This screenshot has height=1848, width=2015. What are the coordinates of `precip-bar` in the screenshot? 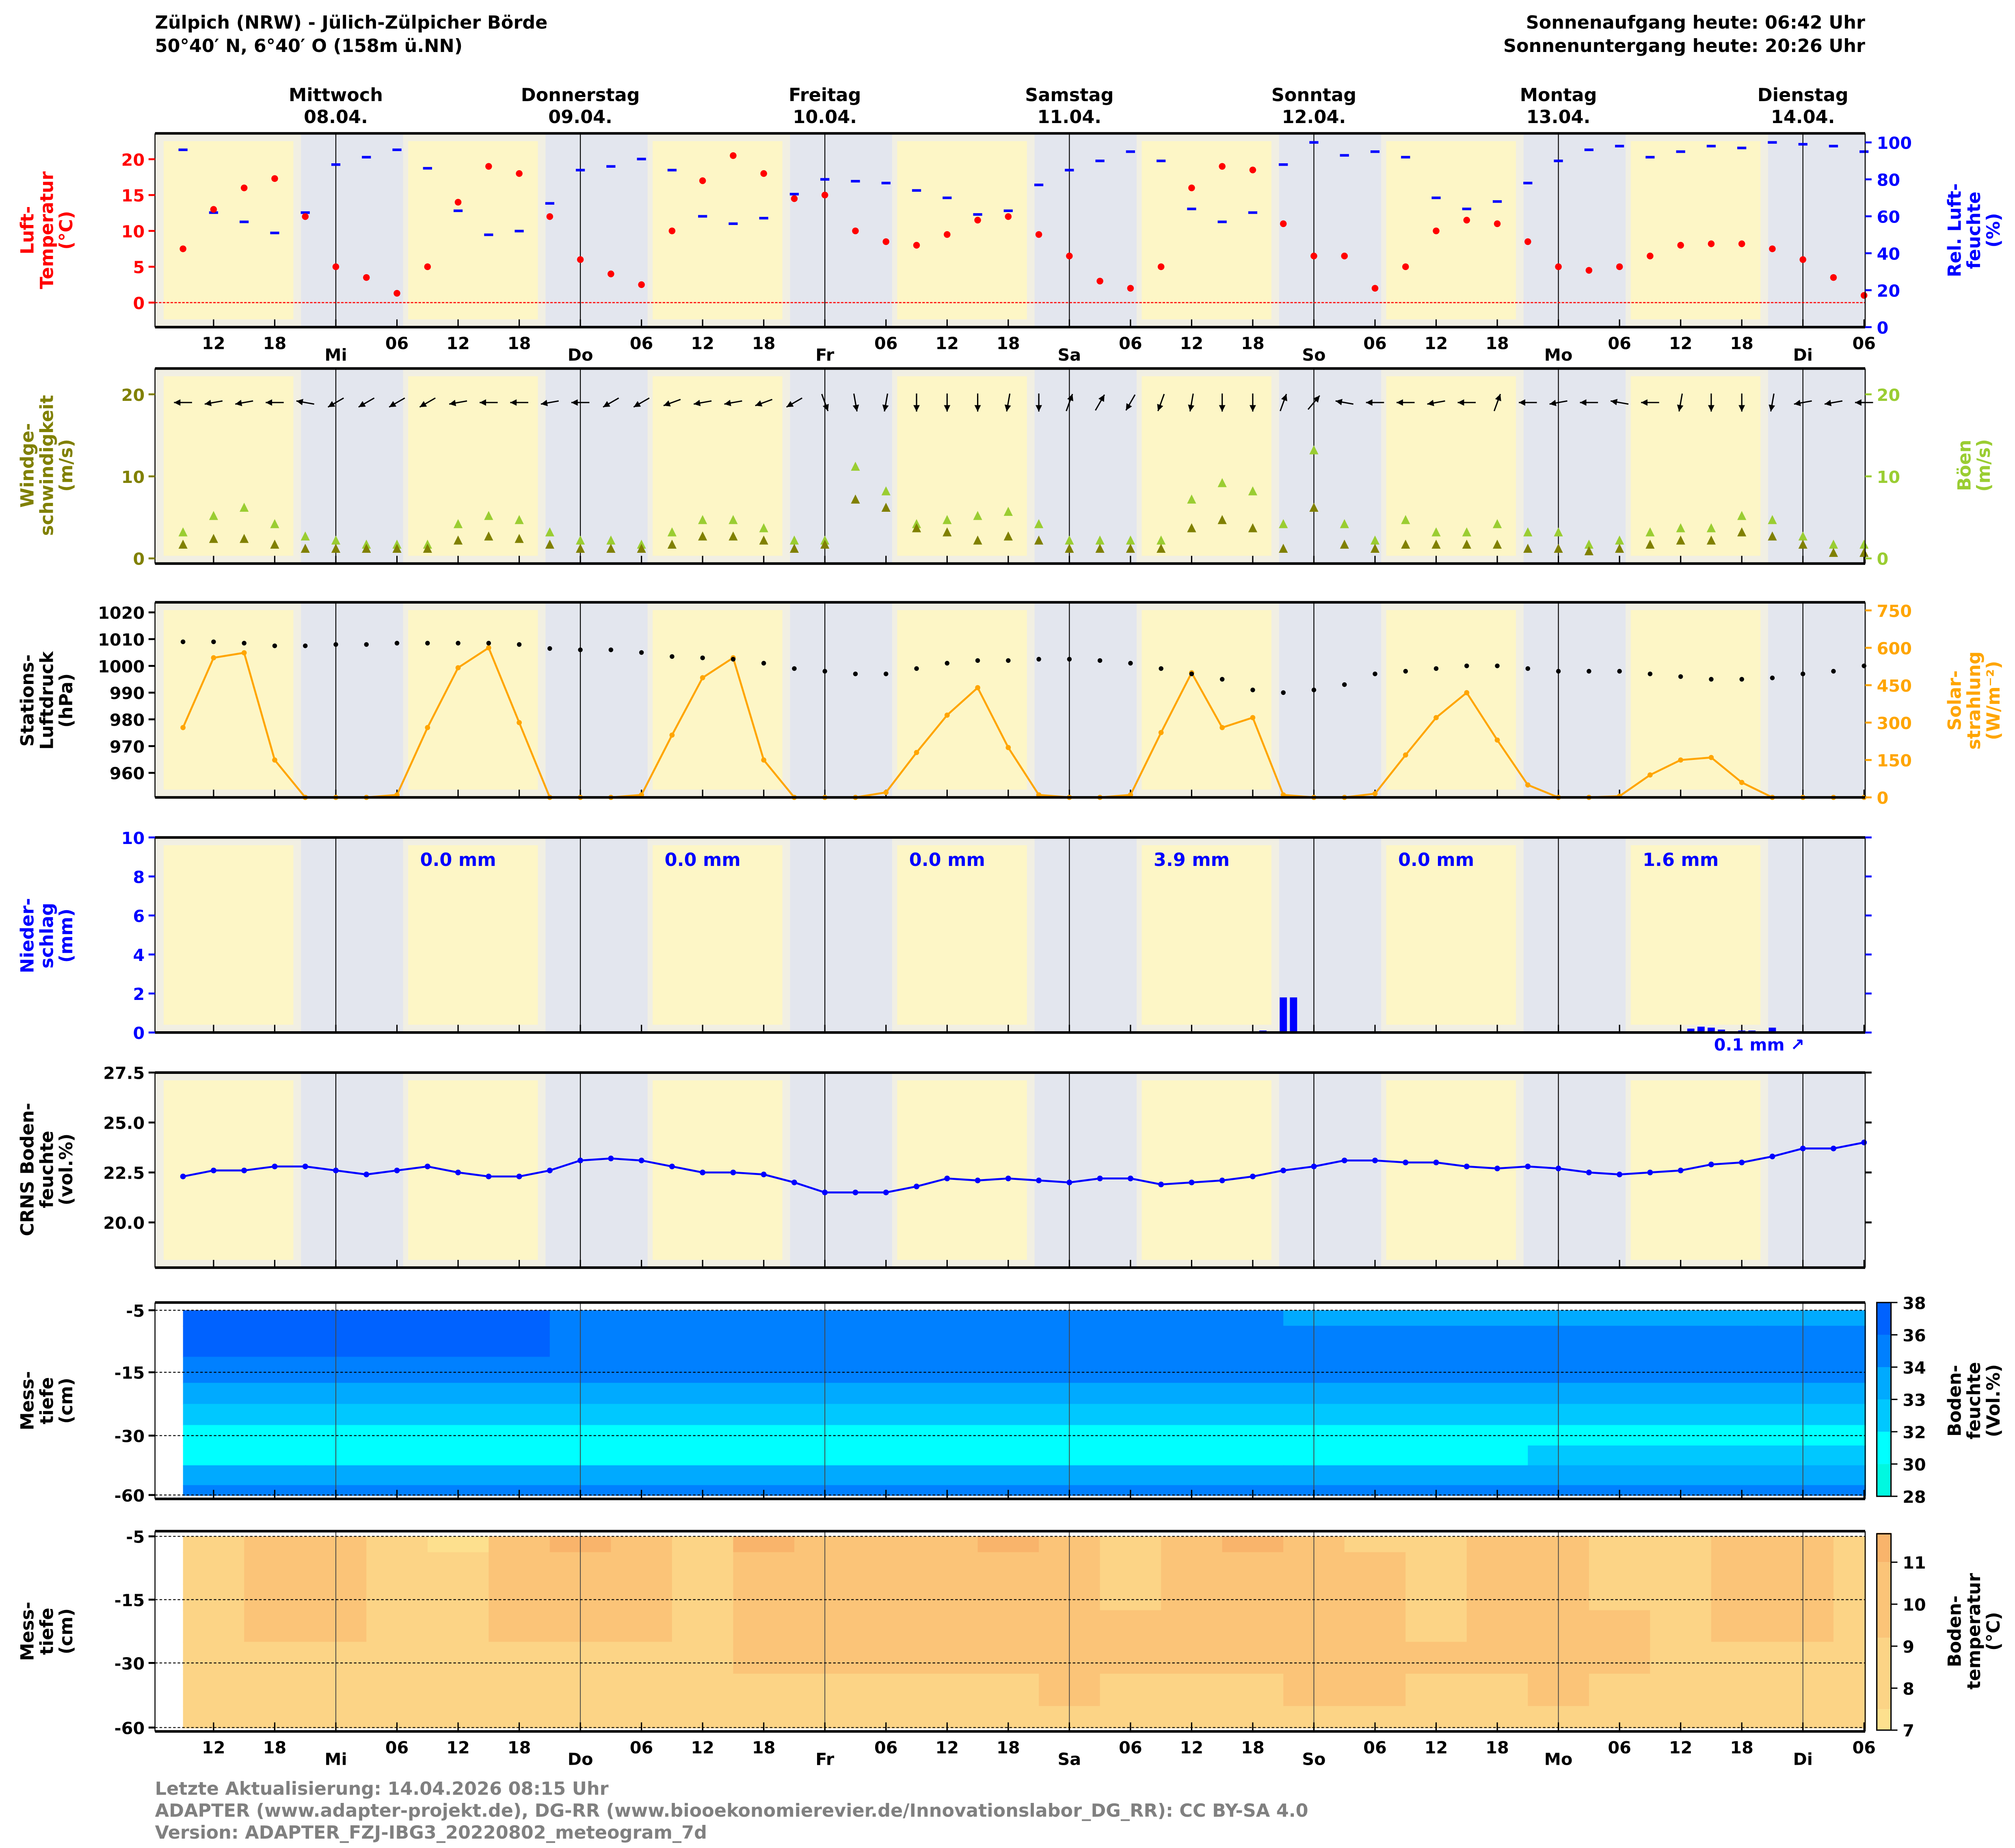 It's located at (1701, 1029).